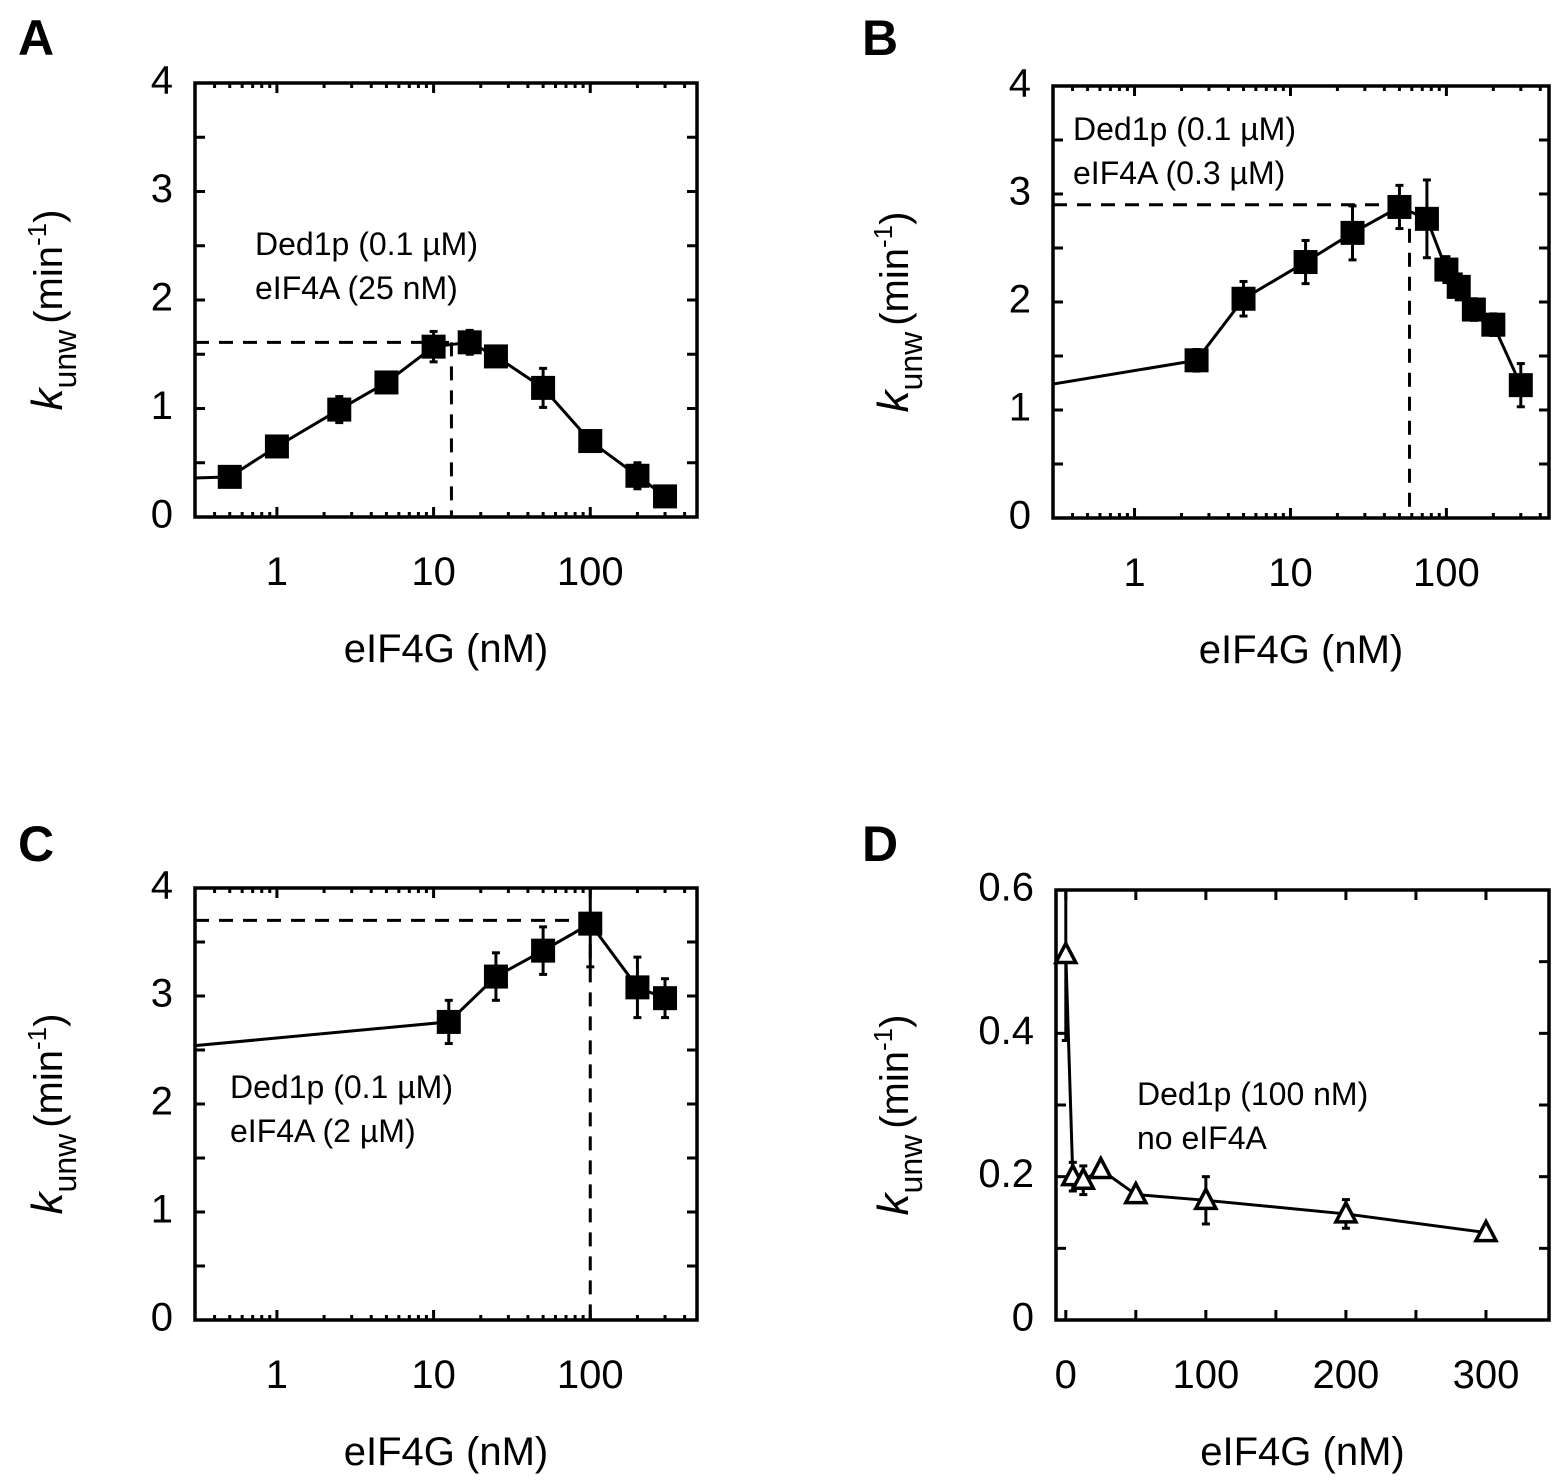 The height and width of the screenshot is (1480, 1559). Describe the element at coordinates (1486, 1375) in the screenshot. I see `x-tick-label: 300` at that location.